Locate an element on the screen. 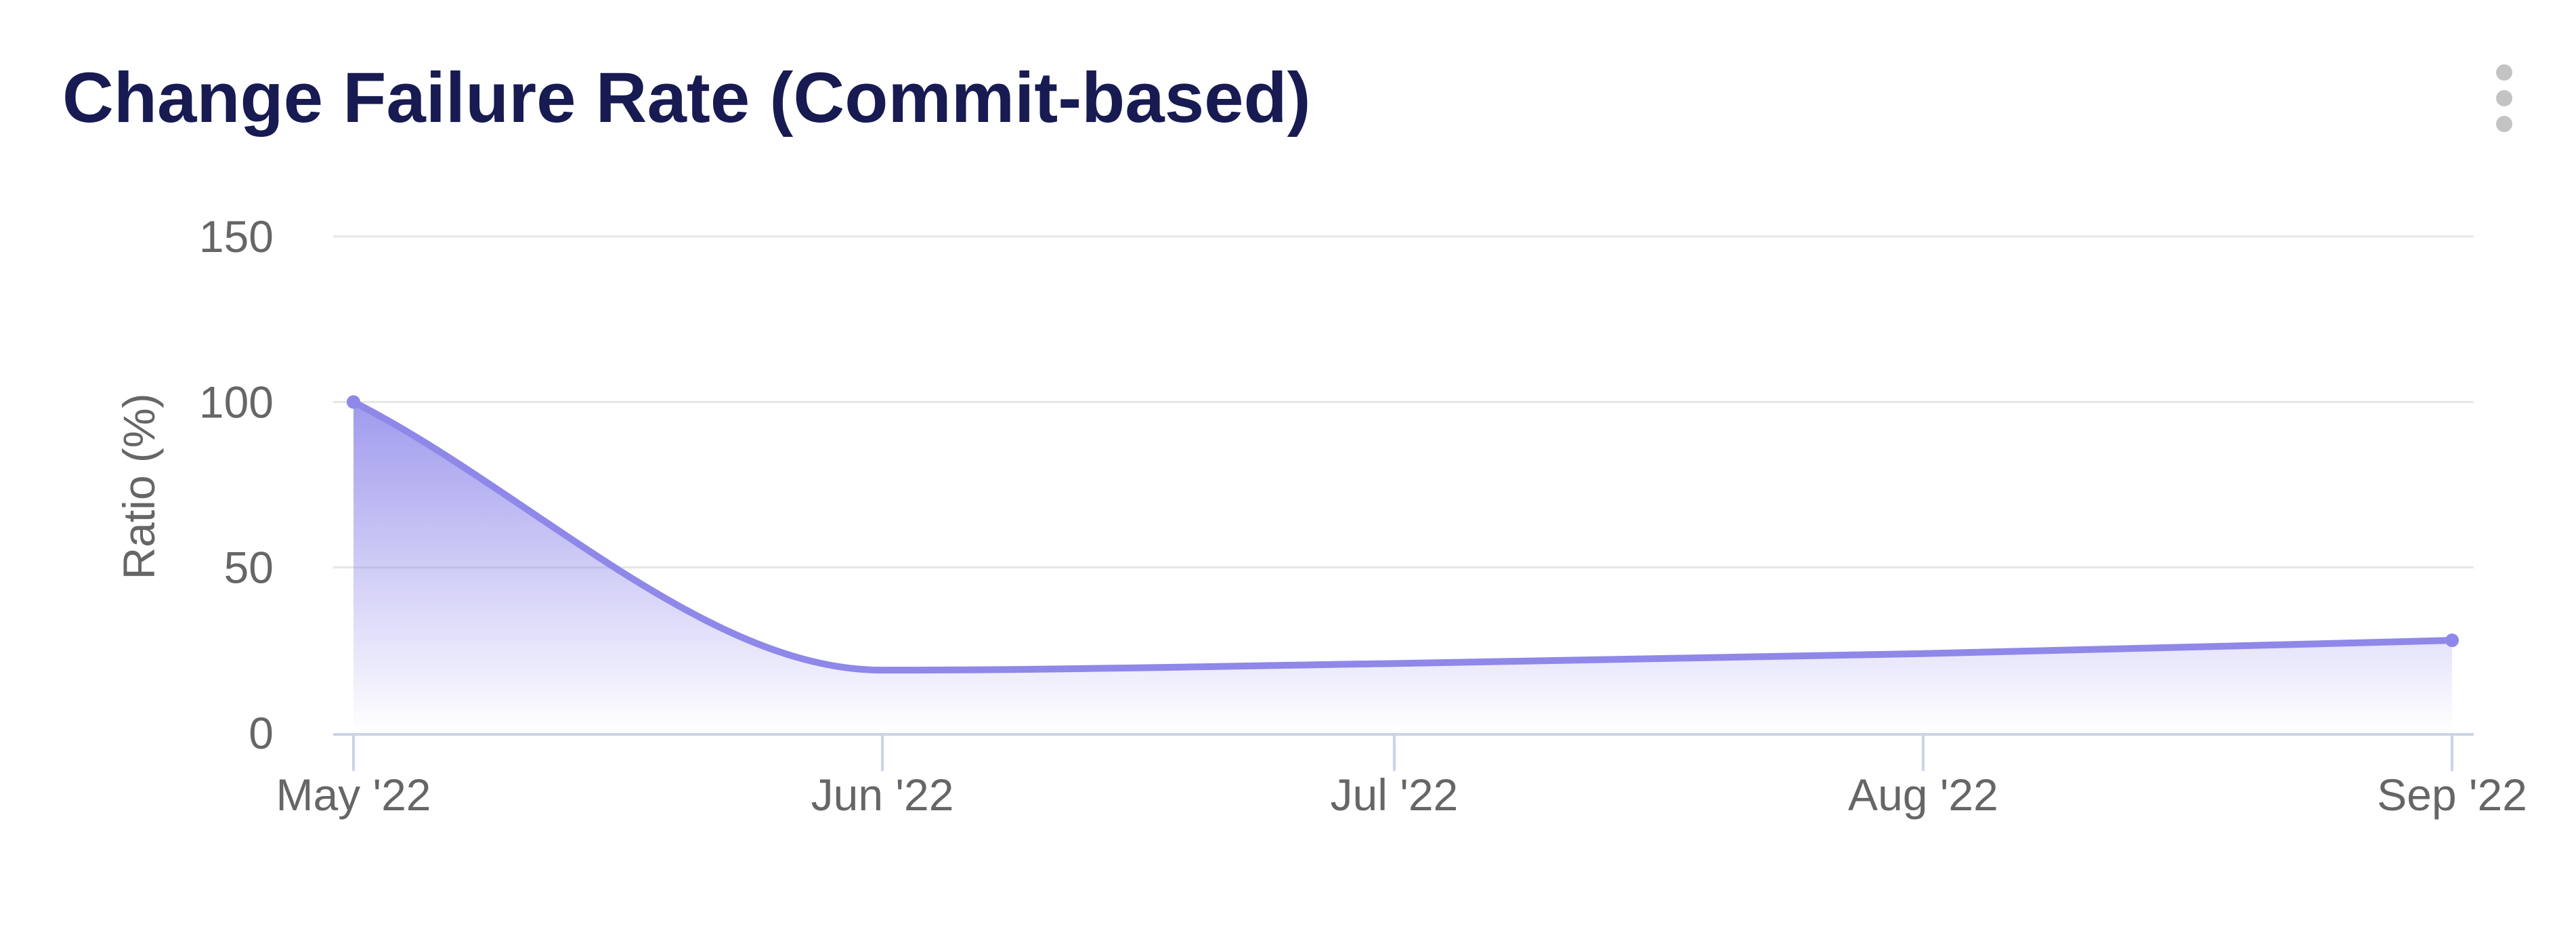 The image size is (2576, 939). y-tick-label: 100 is located at coordinates (236, 402).